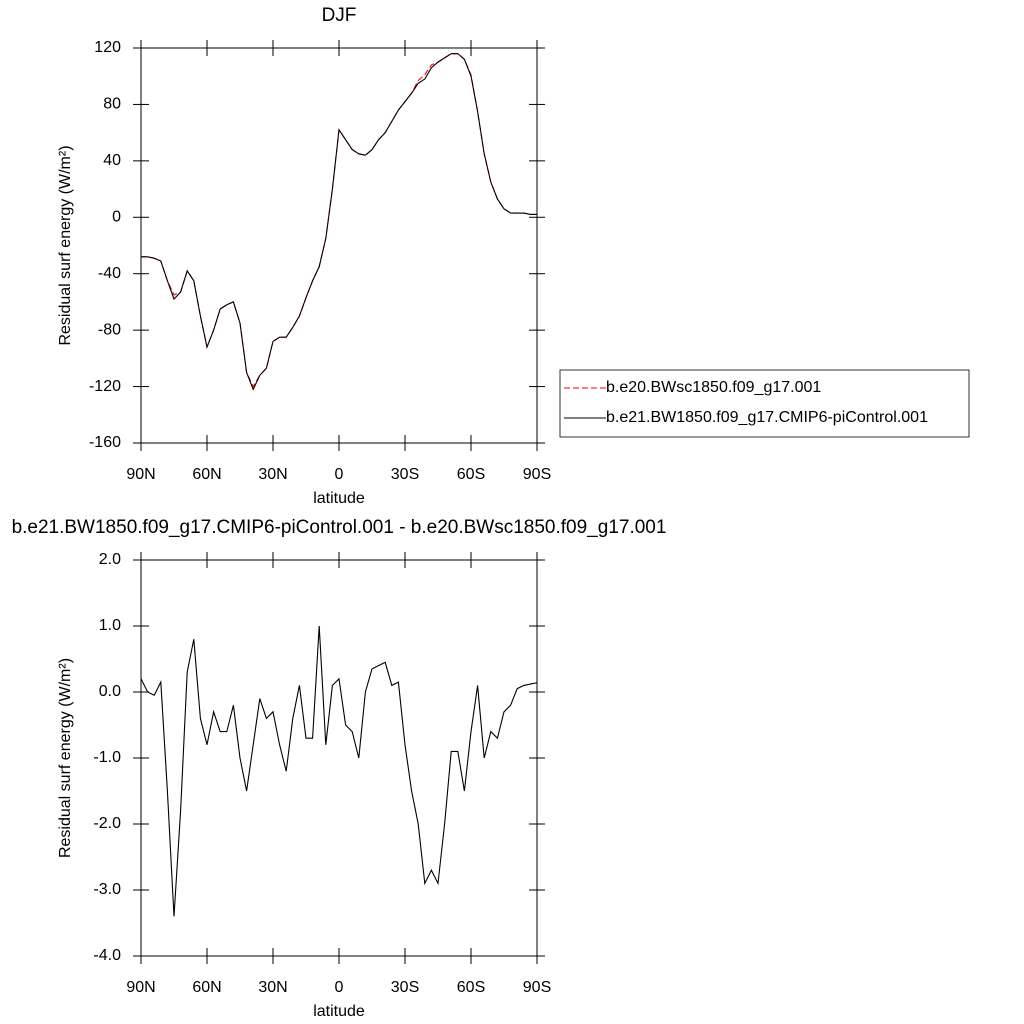  Describe the element at coordinates (339, 15) in the screenshot. I see `chart-title: DJF` at that location.